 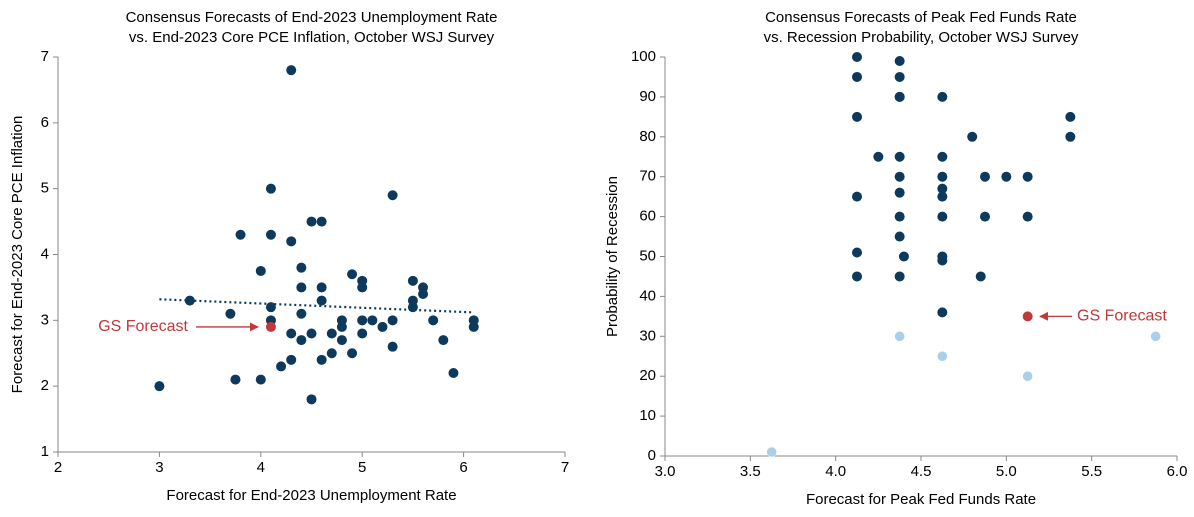 What do you see at coordinates (45, 122) in the screenshot?
I see `y-tick-label: 6` at bounding box center [45, 122].